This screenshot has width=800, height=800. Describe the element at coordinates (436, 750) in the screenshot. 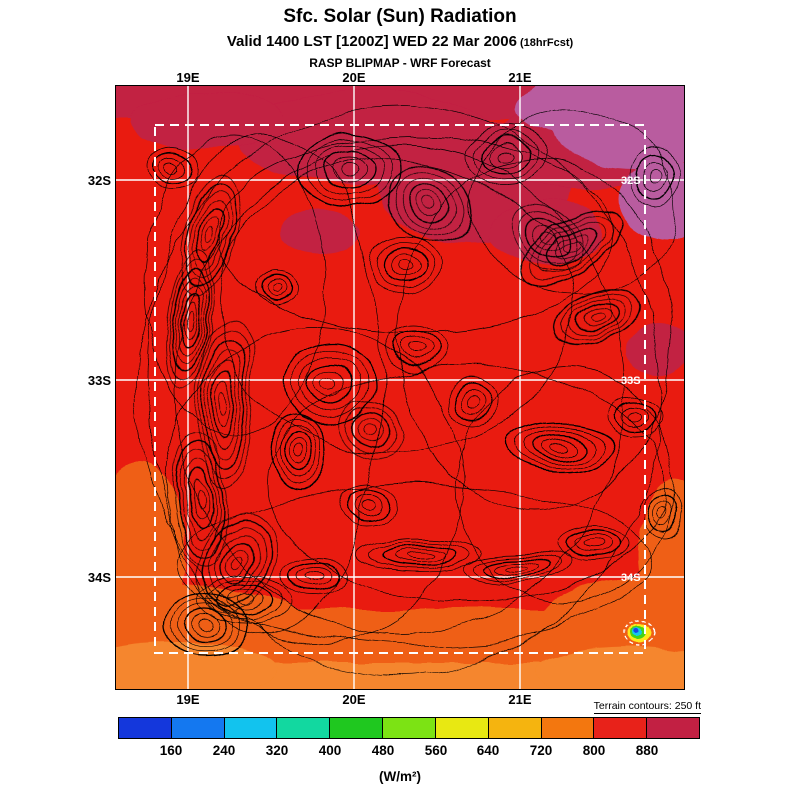

I see `colorbar-tick: 560` at that location.